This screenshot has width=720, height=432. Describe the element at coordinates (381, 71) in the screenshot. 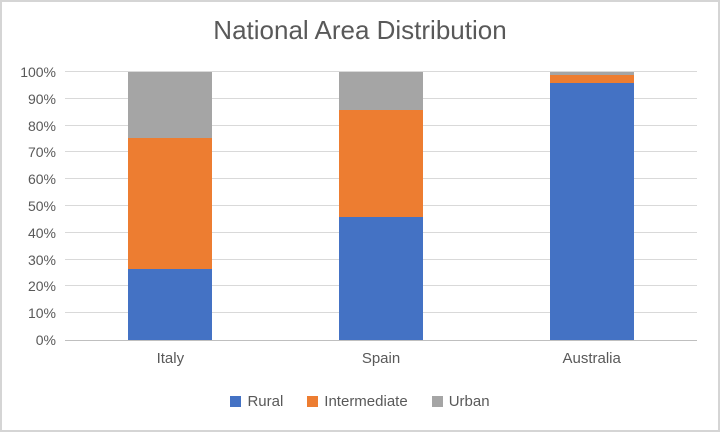

I see `gridline-100pct` at that location.